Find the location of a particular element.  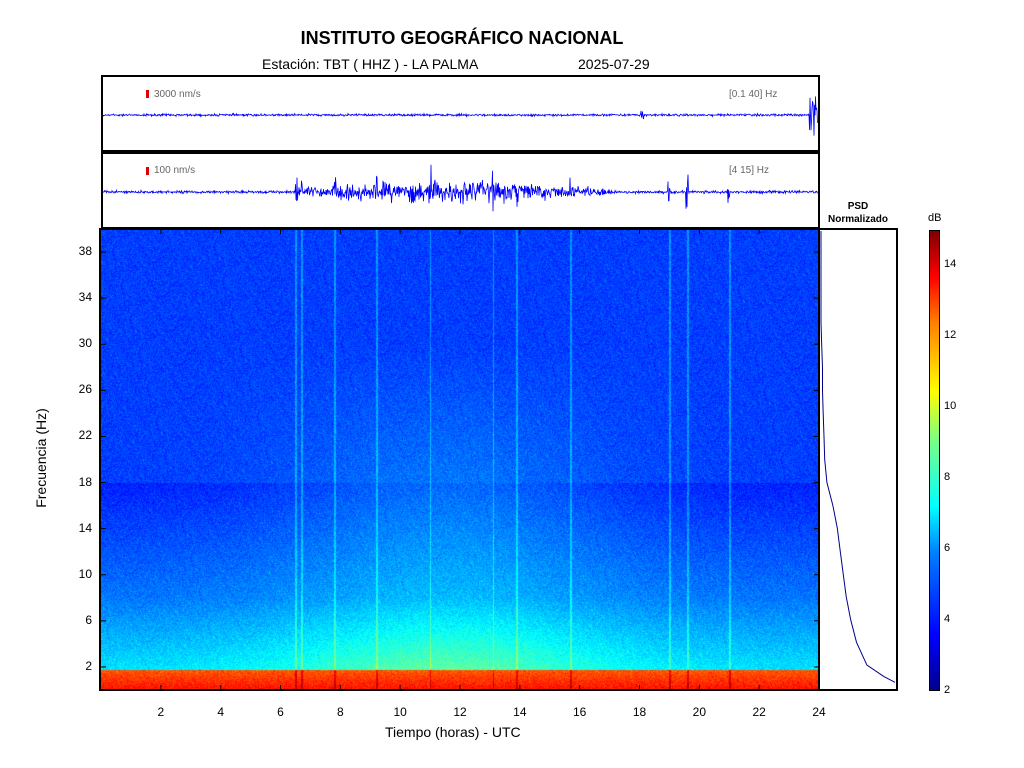

y-tick-label: 6 is located at coordinates (88, 619).